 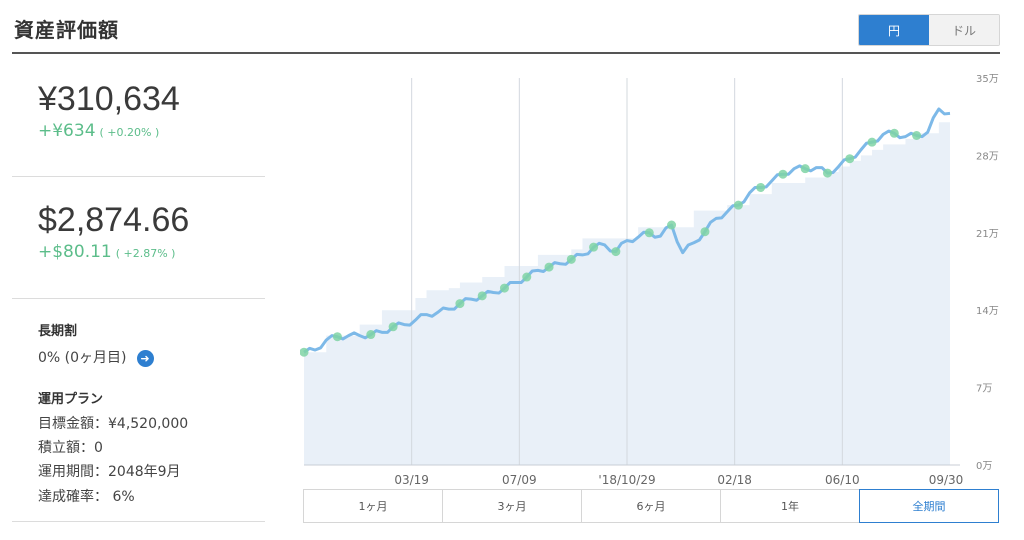 I want to click on yen-change-amount: +¥634, so click(x=67, y=131).